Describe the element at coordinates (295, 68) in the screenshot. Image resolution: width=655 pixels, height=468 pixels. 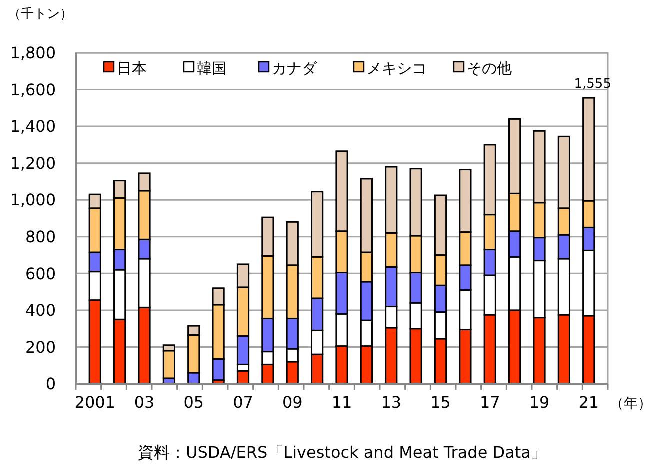
I see `legend-label: カナダ` at that location.